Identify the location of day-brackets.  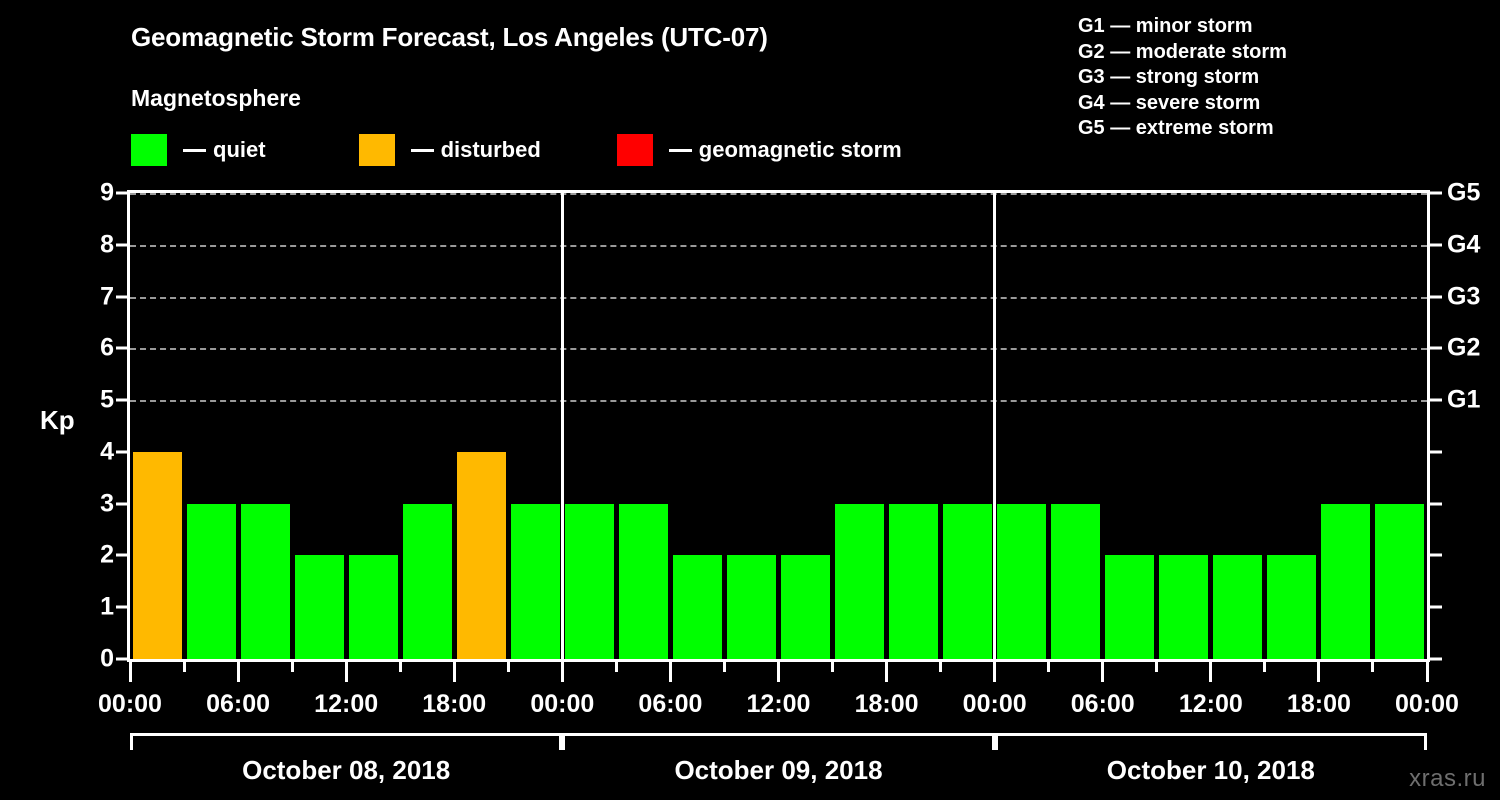
(780, 742).